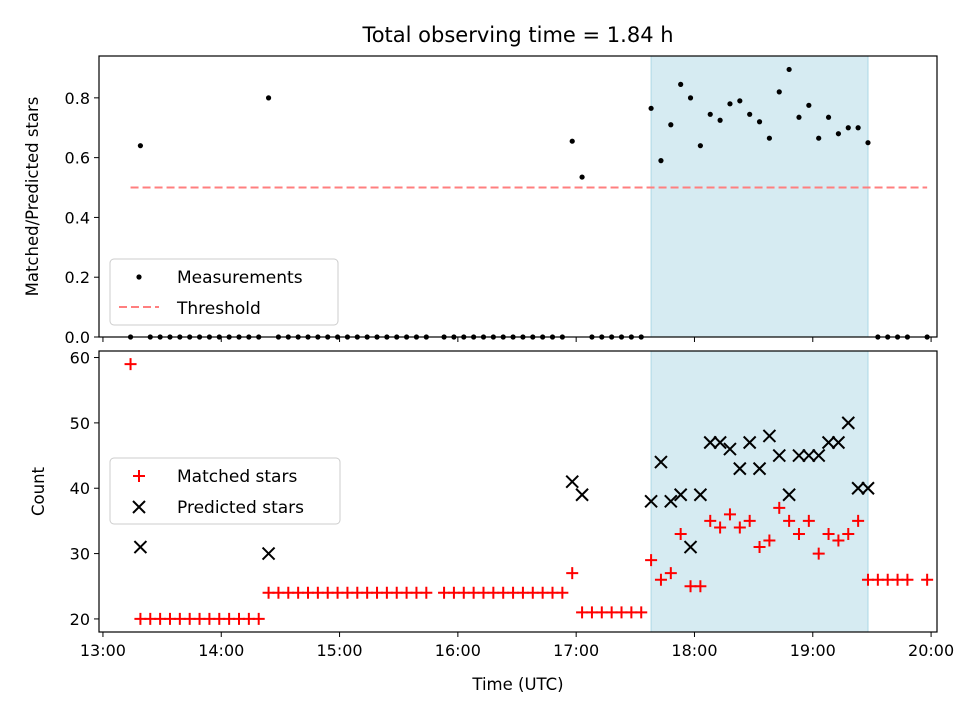 This screenshot has width=960, height=720. Describe the element at coordinates (80, 619) in the screenshot. I see `bottom-y-tick-label: 20` at that location.